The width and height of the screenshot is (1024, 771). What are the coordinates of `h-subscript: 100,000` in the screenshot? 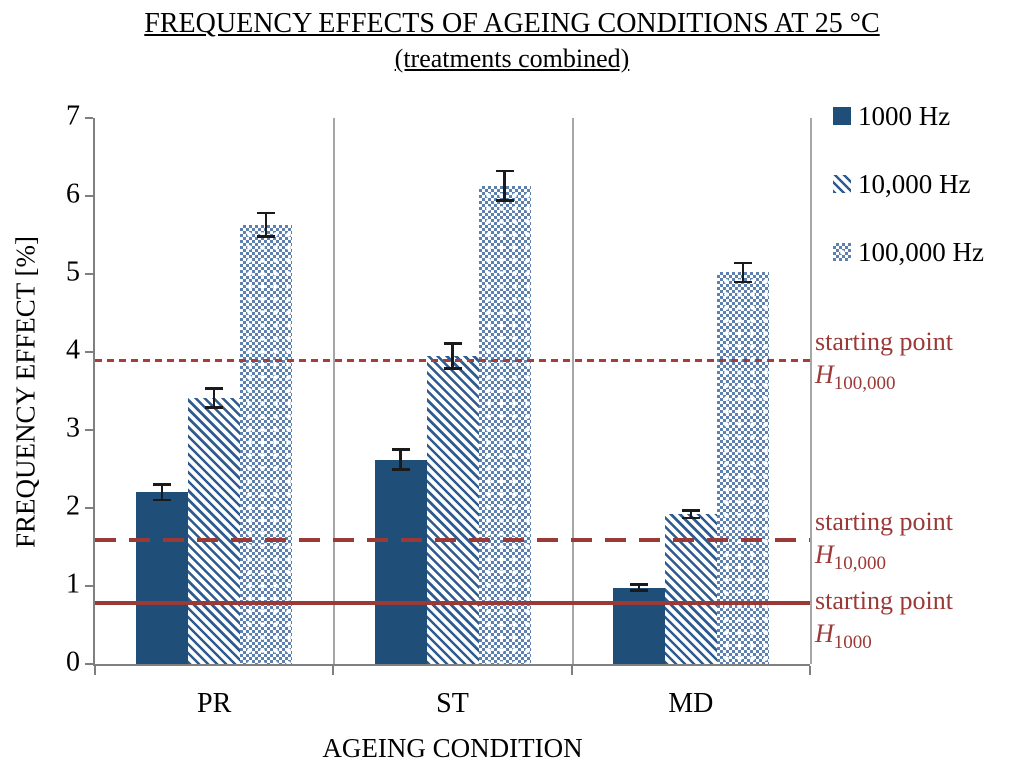 It's located at (864, 384).